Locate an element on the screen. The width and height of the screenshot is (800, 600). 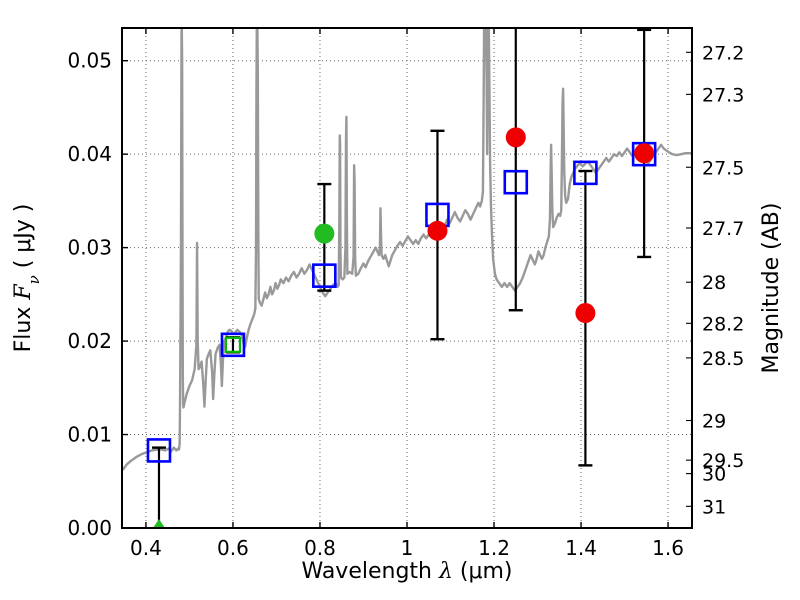
y-right-tick-label: 27.5 is located at coordinates (723, 168).